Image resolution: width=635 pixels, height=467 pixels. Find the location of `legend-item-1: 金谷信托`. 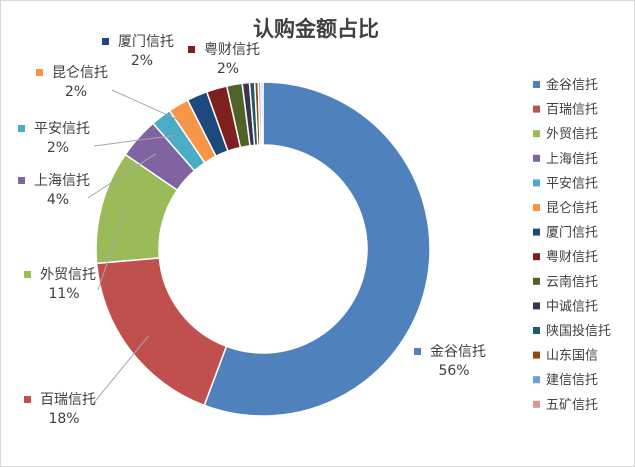

legend-item-1: 金谷信托 is located at coordinates (565, 85).